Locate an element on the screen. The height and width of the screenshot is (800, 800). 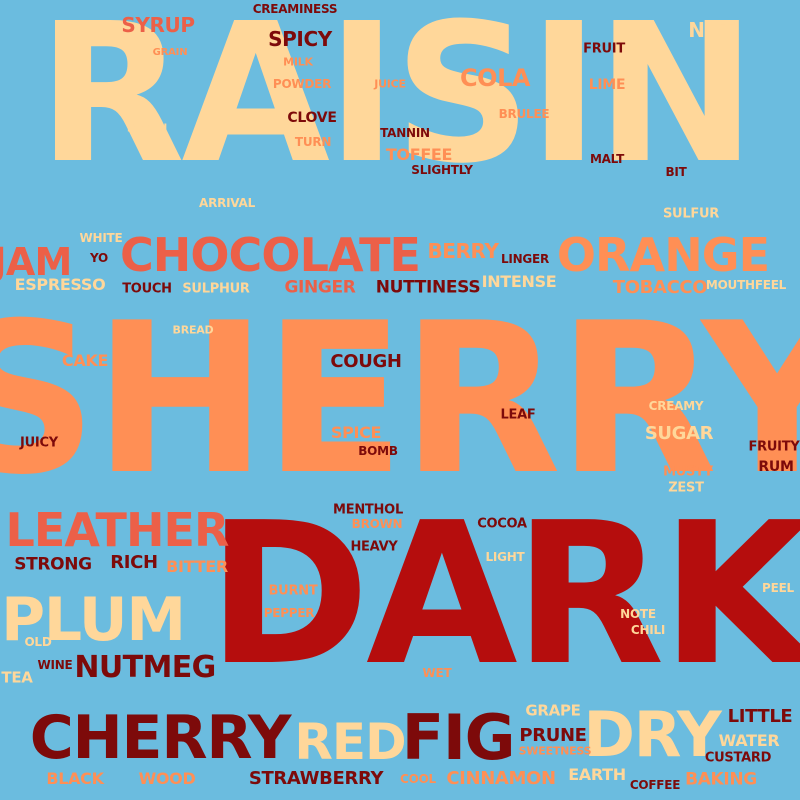
word-chili: CHILI is located at coordinates (648, 630).